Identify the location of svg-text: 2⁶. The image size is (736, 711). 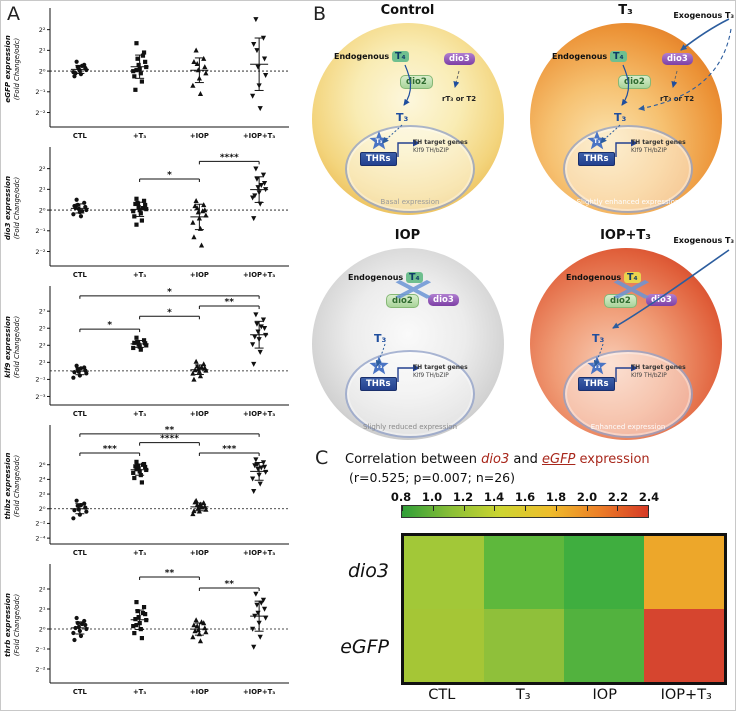
(42, 465).